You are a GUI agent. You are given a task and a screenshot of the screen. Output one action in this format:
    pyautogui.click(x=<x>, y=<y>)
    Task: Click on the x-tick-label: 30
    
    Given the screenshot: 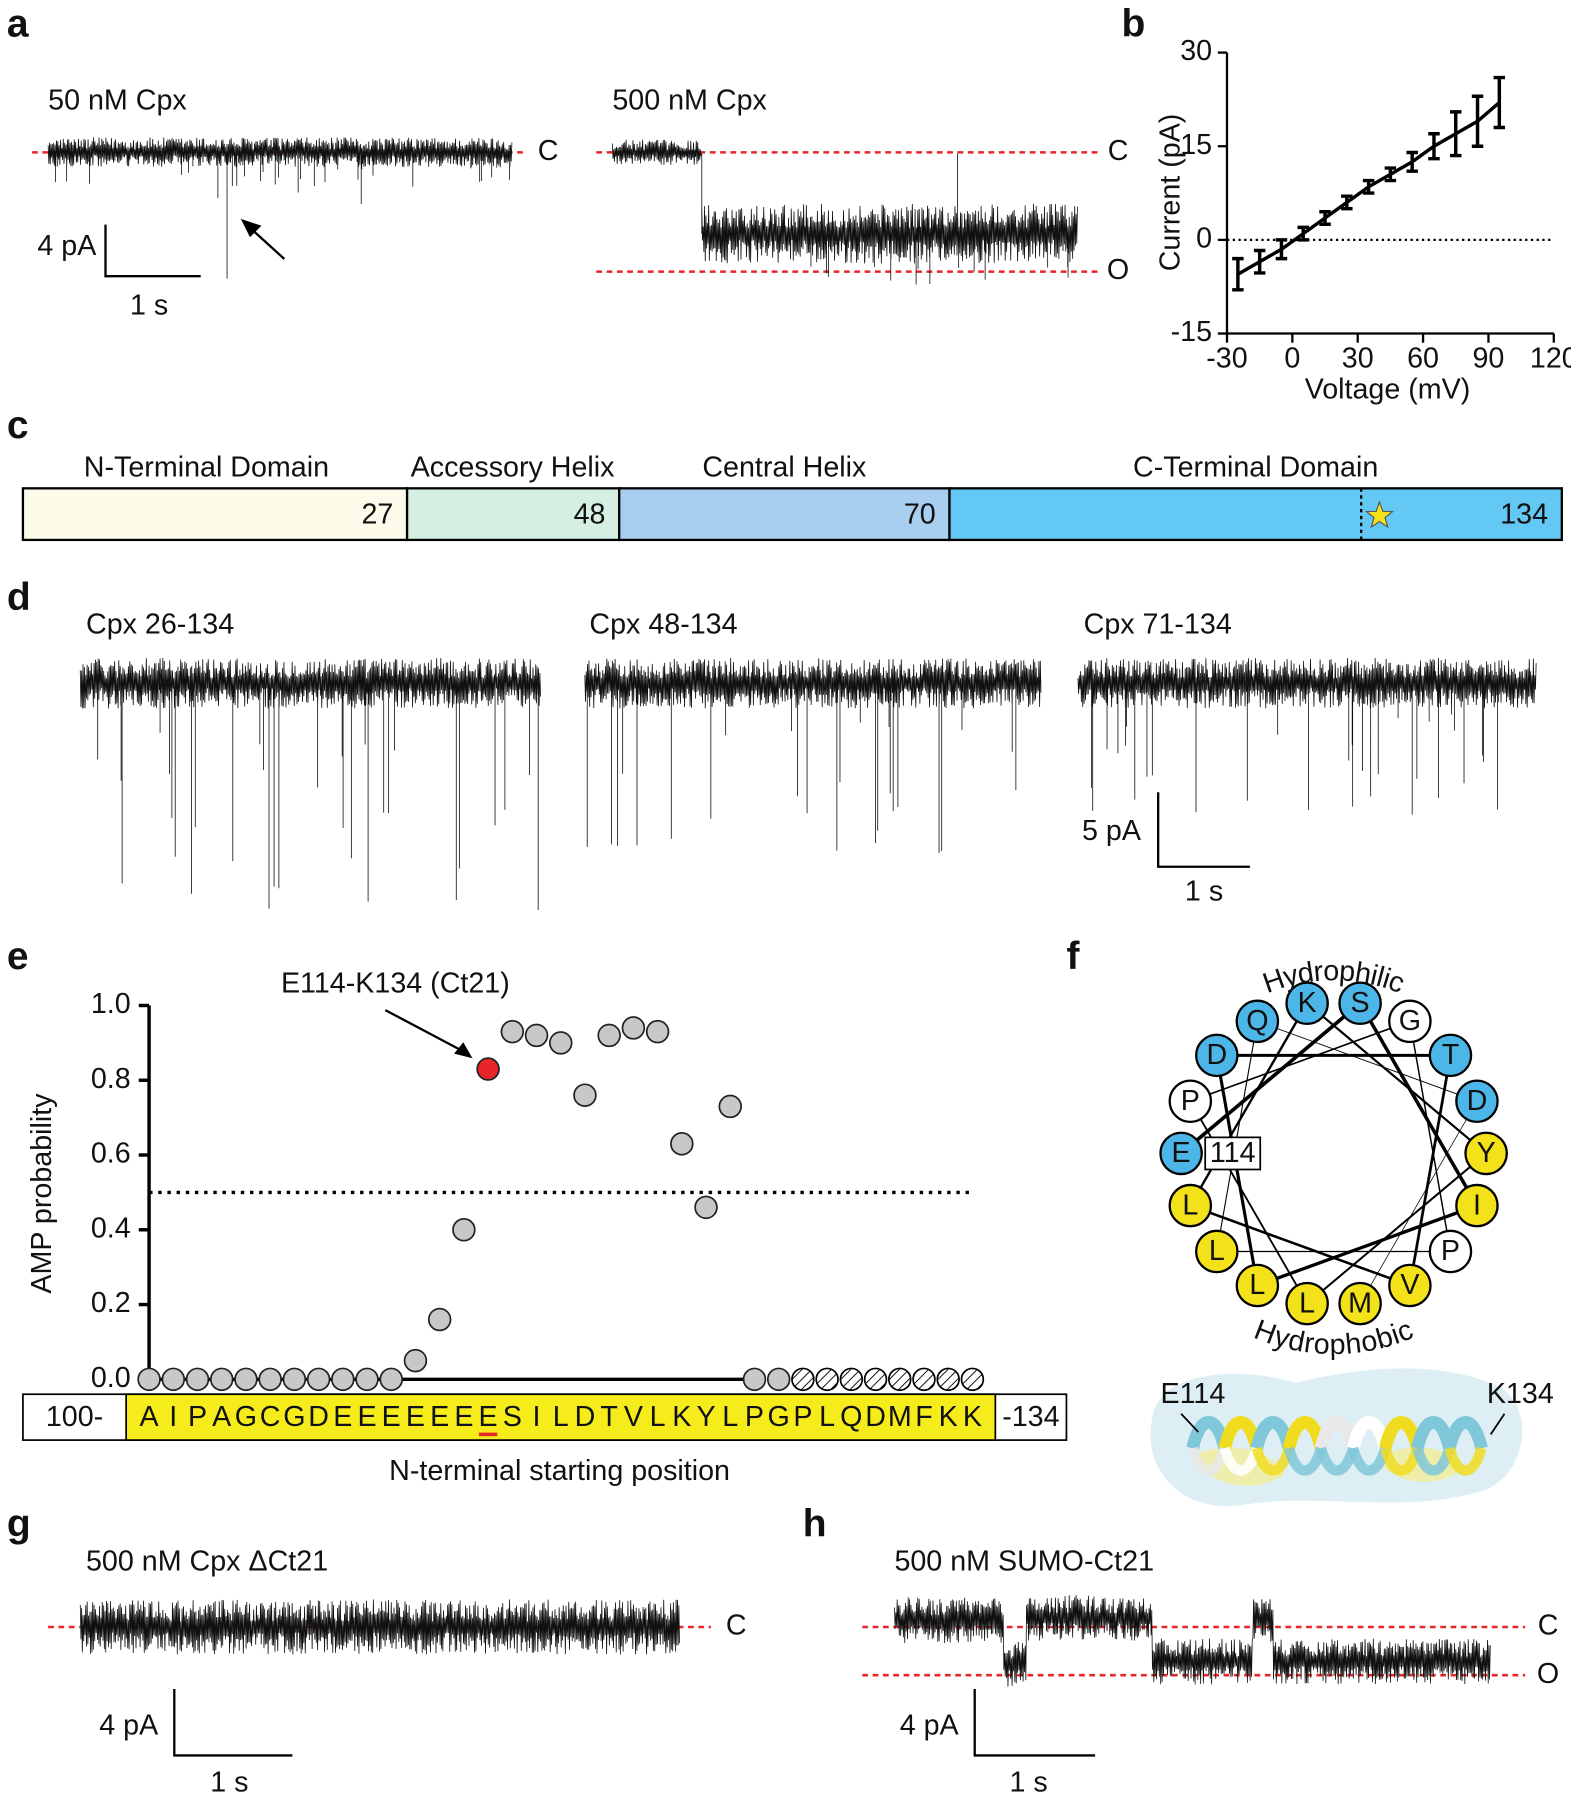 What is the action you would take?
    pyautogui.click(x=1358, y=358)
    